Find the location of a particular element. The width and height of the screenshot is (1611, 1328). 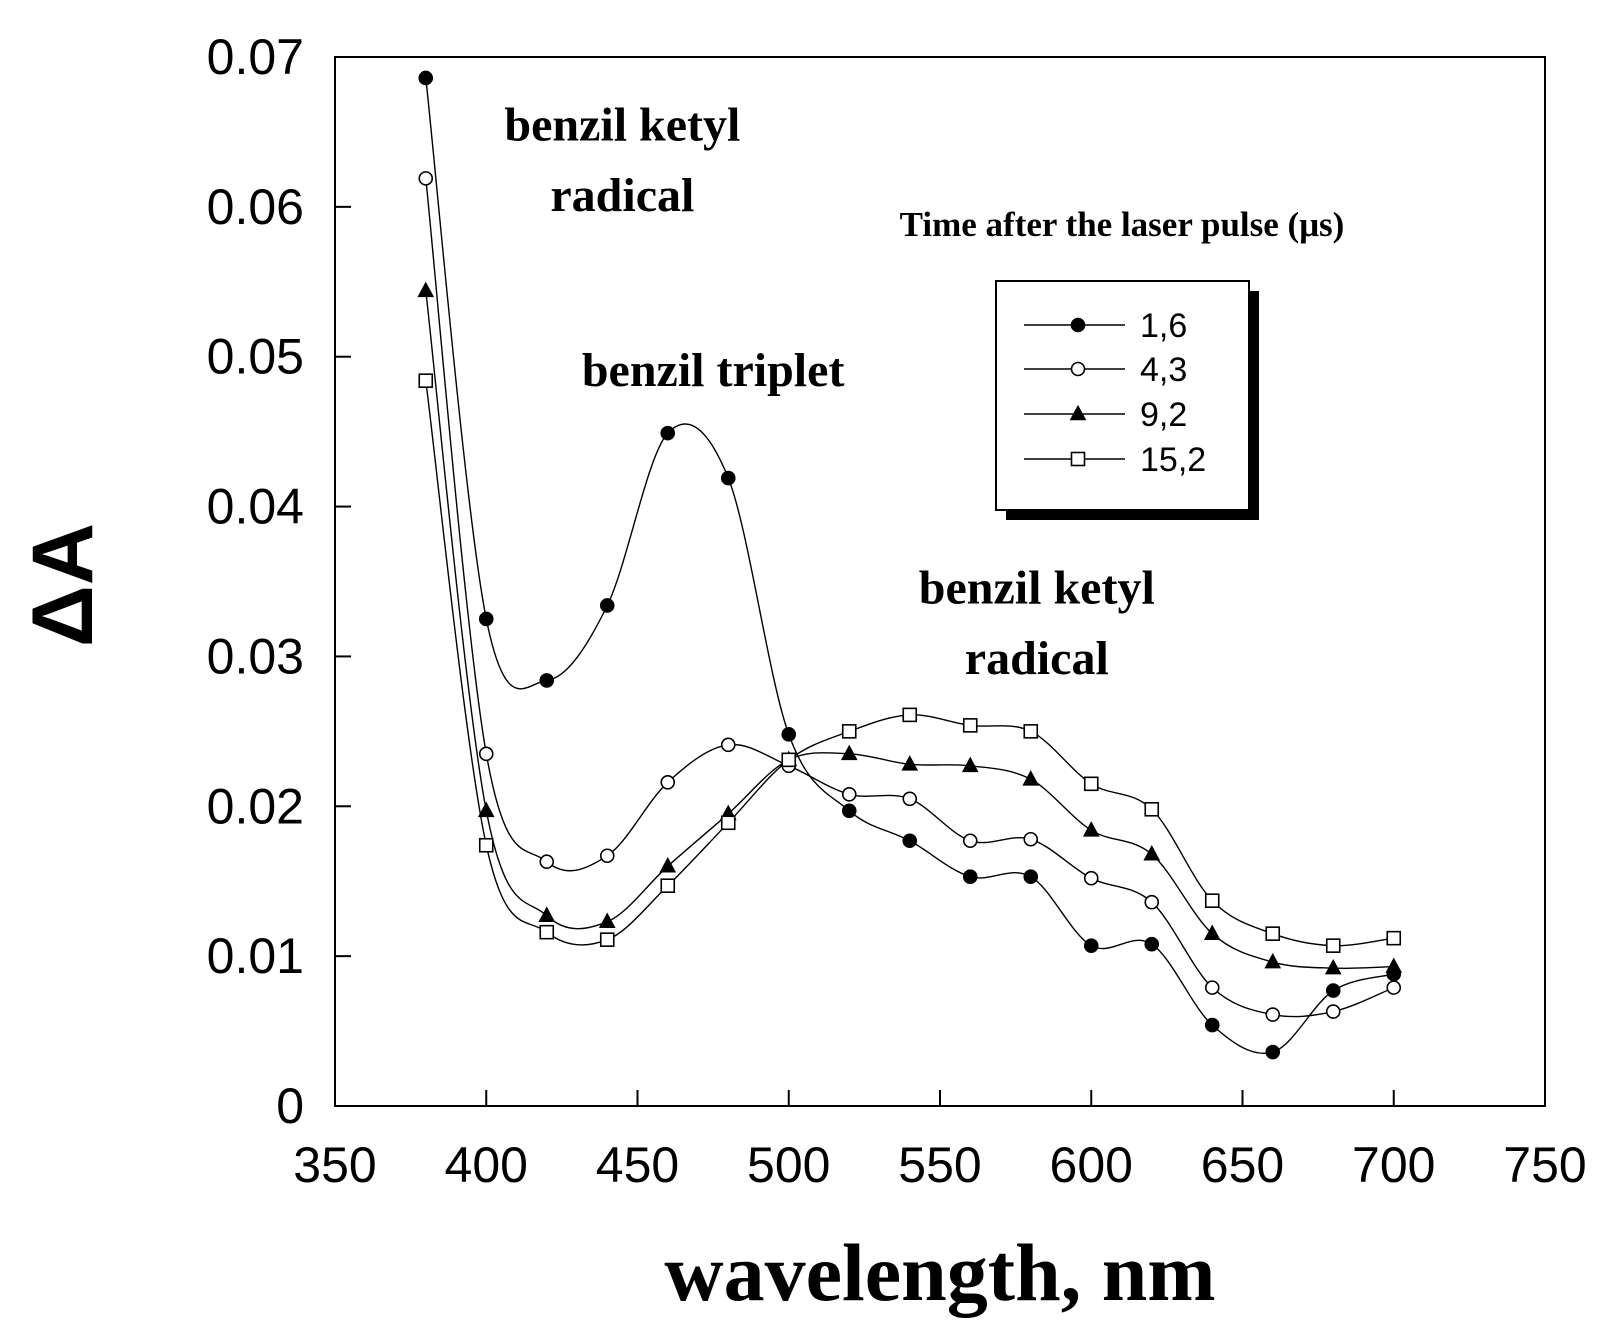

y-tick-label: 0.04 is located at coordinates (255, 507).